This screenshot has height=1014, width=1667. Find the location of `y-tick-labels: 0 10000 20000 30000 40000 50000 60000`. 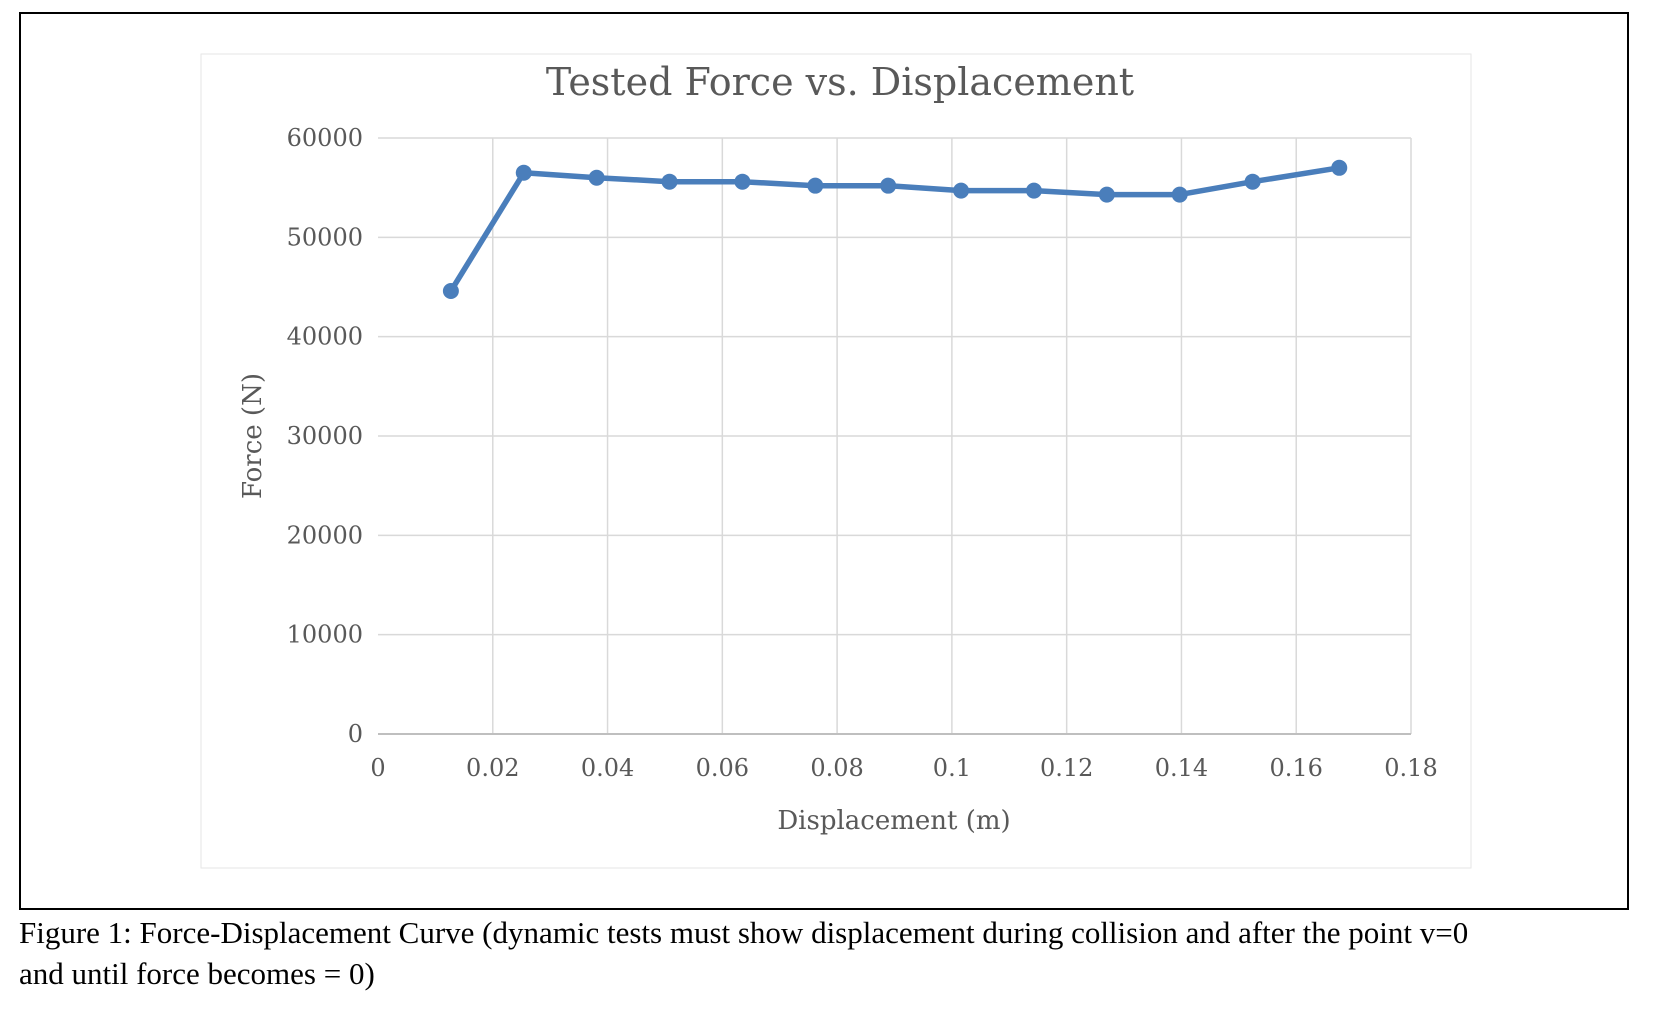

y-tick-labels: 0 10000 20000 30000 40000 50000 60000 is located at coordinates (325, 436).